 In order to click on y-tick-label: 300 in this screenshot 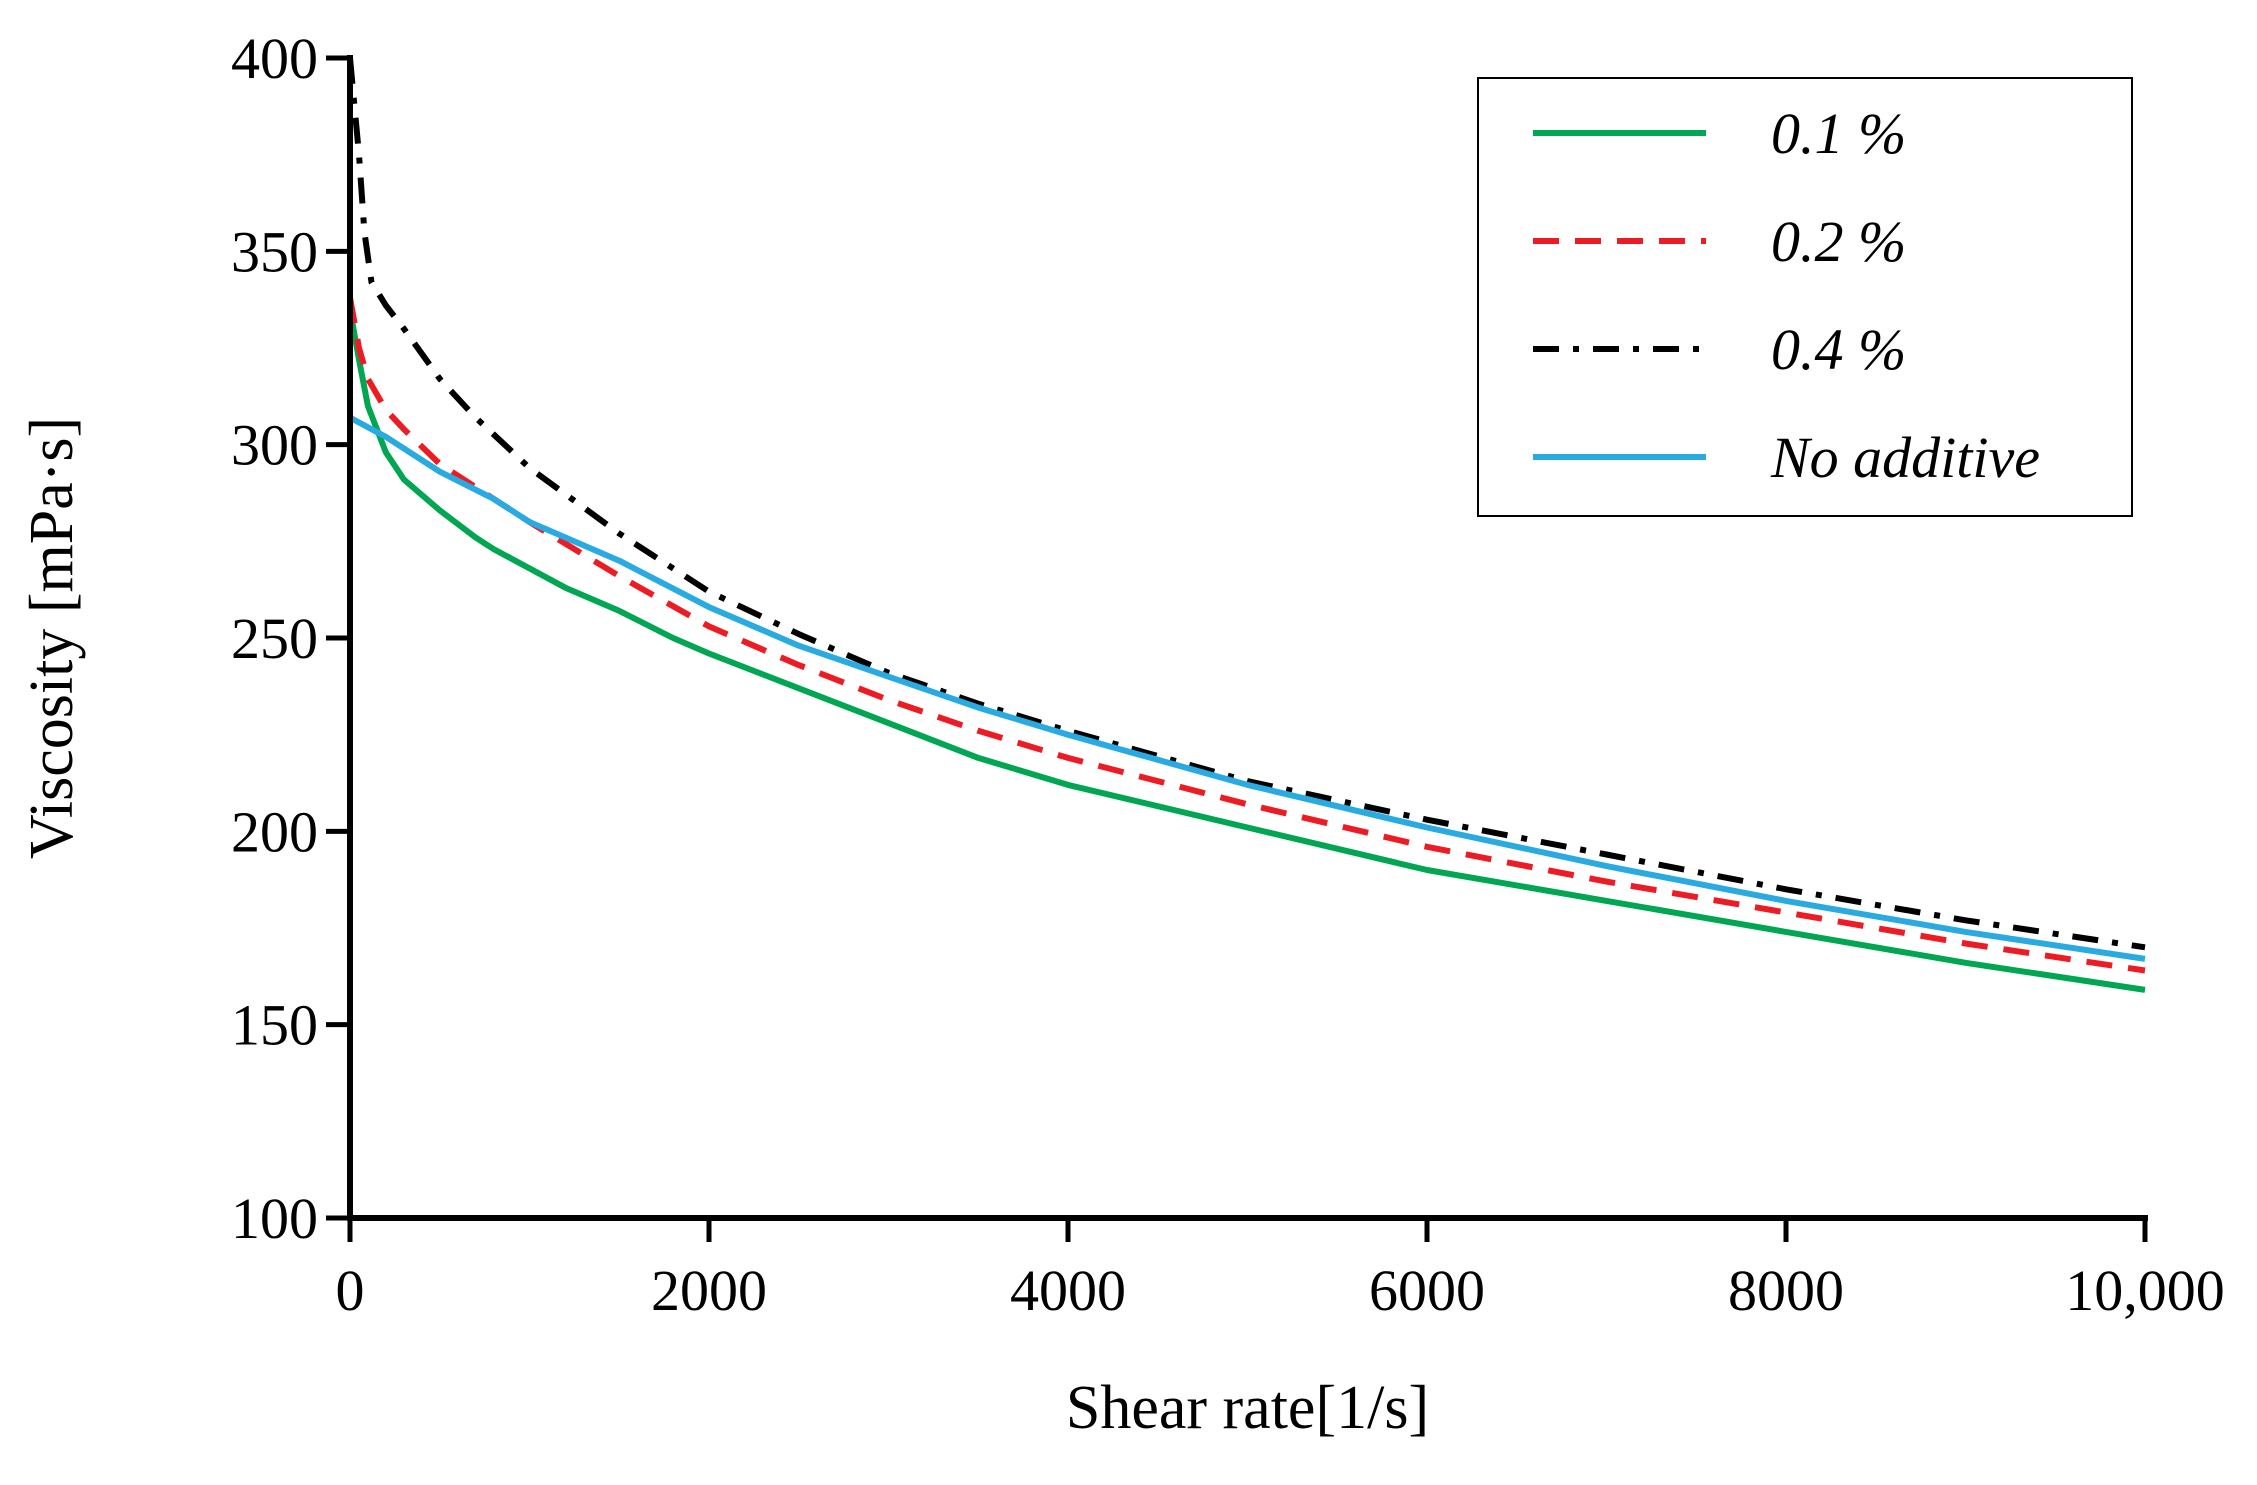, I will do `click(274, 445)`.